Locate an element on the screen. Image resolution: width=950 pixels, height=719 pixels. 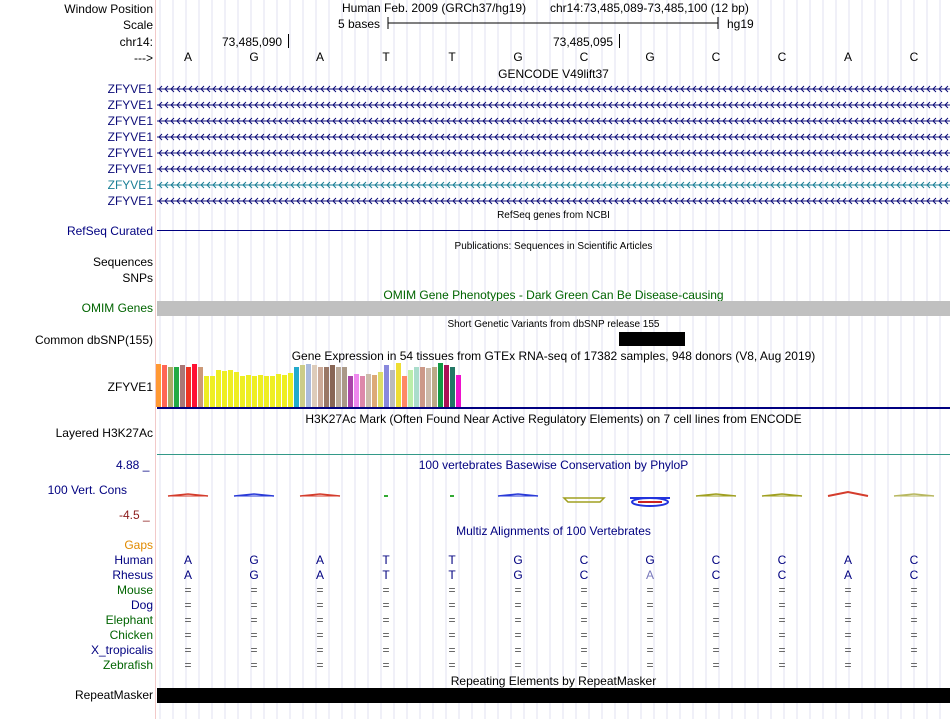
dbsnp-variant is located at coordinates (652, 339).